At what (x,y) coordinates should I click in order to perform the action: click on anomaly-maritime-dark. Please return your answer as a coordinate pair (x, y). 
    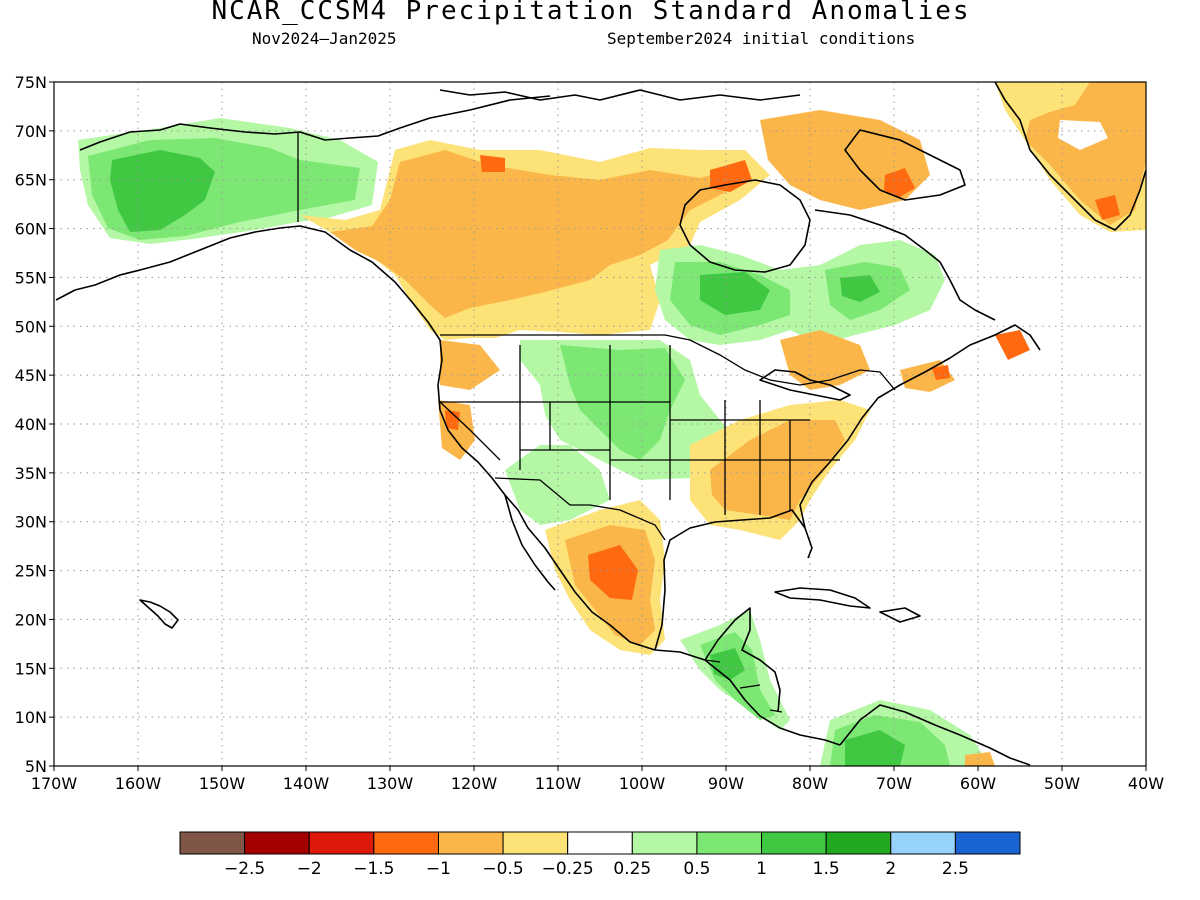
    Looking at the image, I should click on (941, 372).